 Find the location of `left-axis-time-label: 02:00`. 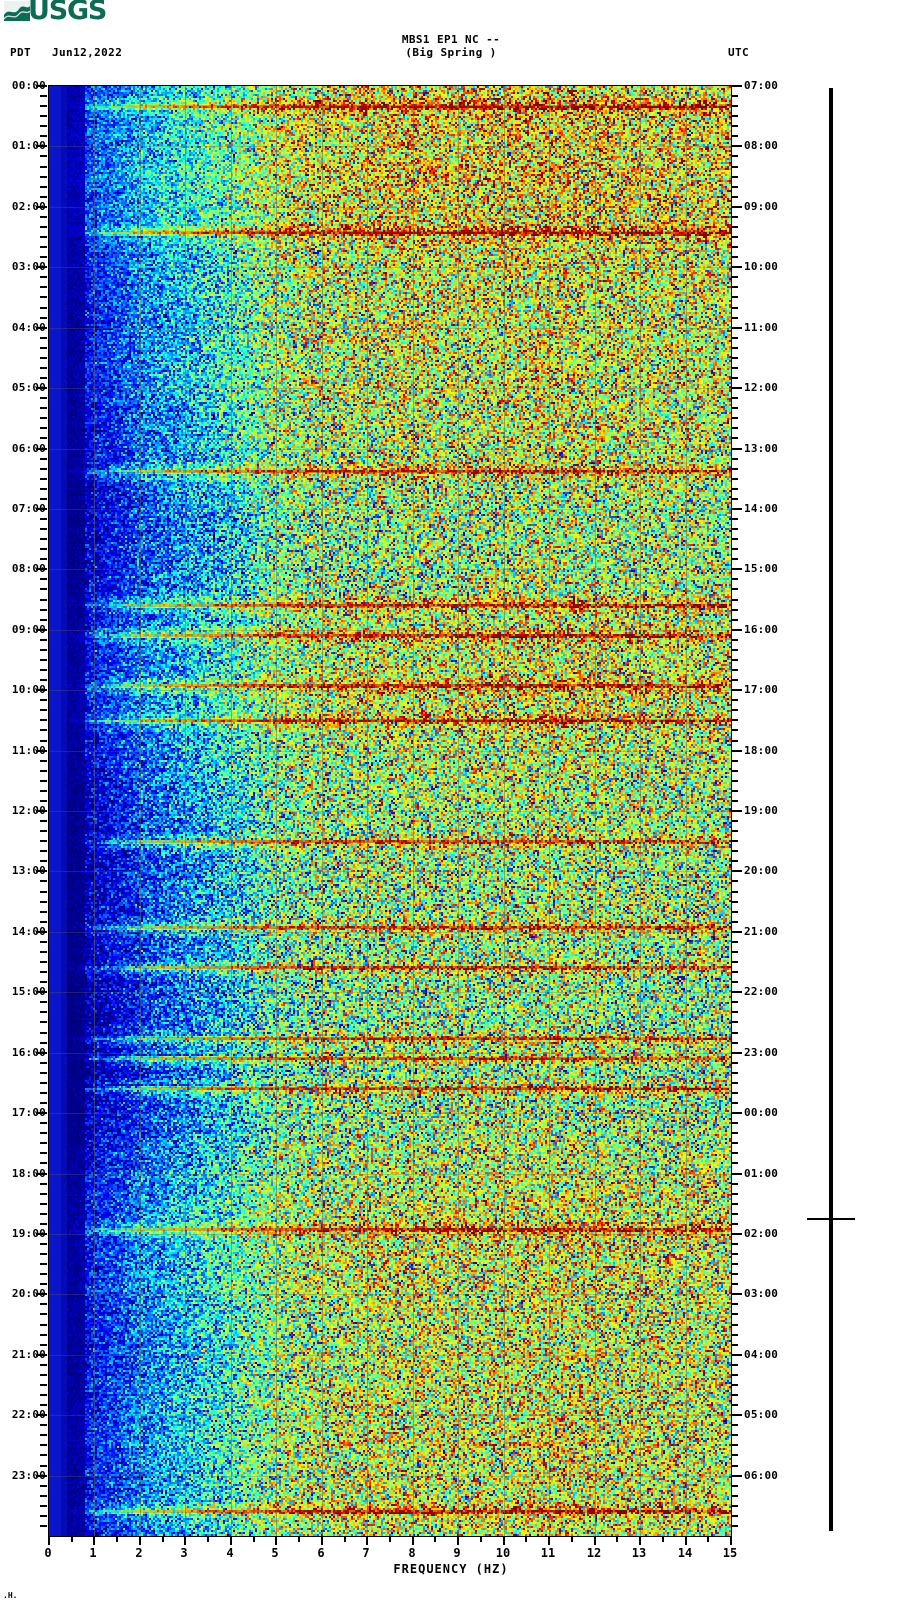

left-axis-time-label: 02:00 is located at coordinates (28, 206).